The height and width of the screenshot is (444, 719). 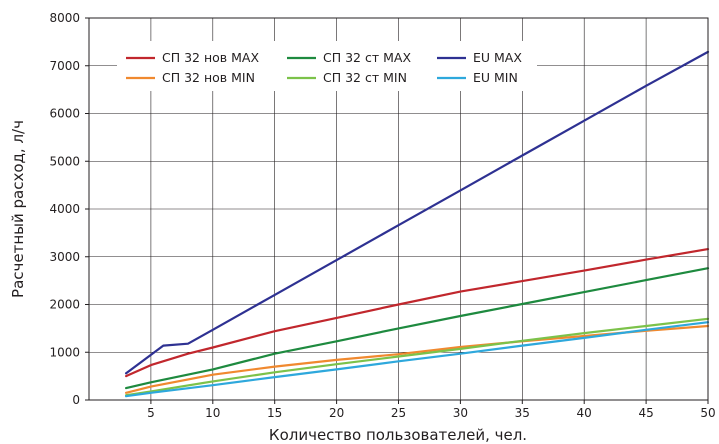 What do you see at coordinates (274, 413) in the screenshot?
I see `x-tick-label: 15` at bounding box center [274, 413].